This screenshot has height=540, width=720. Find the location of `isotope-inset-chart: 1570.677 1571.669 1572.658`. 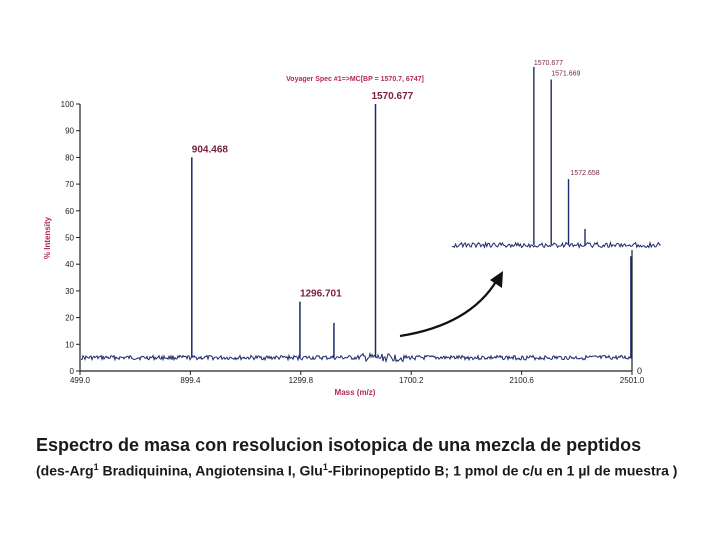

isotope-inset-chart: 1570.677 1571.669 1572.658 is located at coordinates (556, 154).